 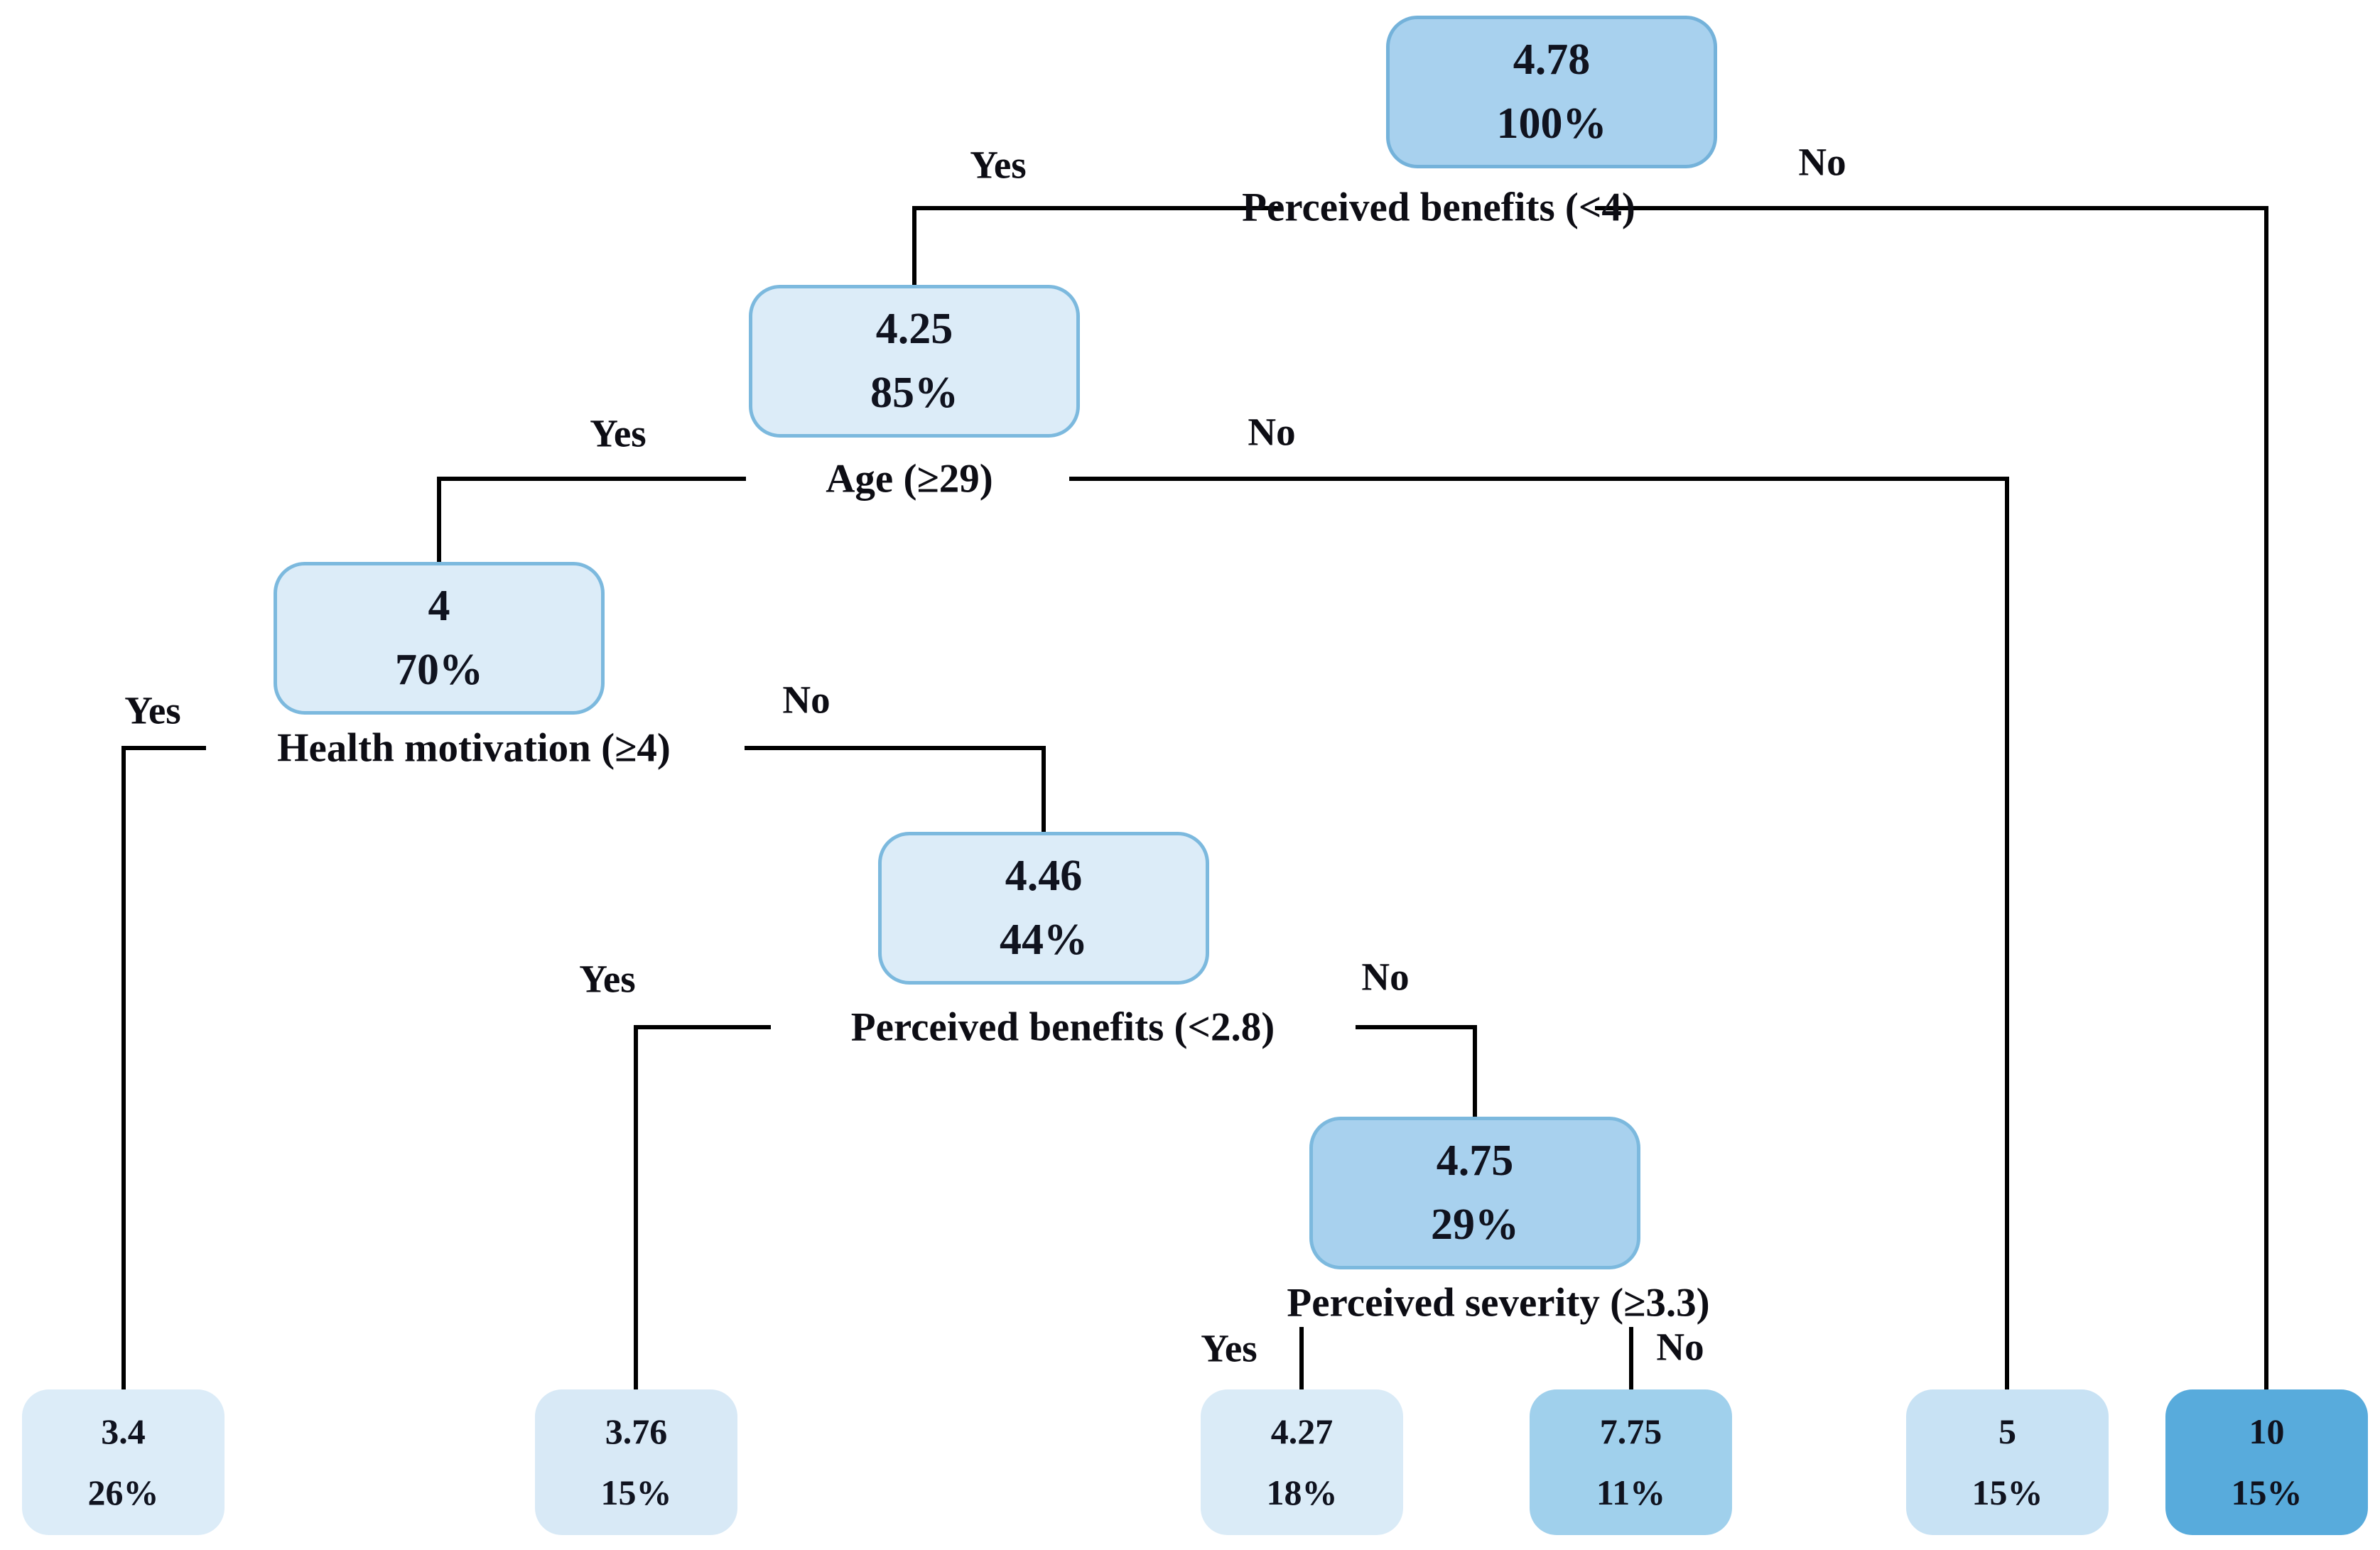 What do you see at coordinates (1631, 1493) in the screenshot?
I see `node-percent: 11%` at bounding box center [1631, 1493].